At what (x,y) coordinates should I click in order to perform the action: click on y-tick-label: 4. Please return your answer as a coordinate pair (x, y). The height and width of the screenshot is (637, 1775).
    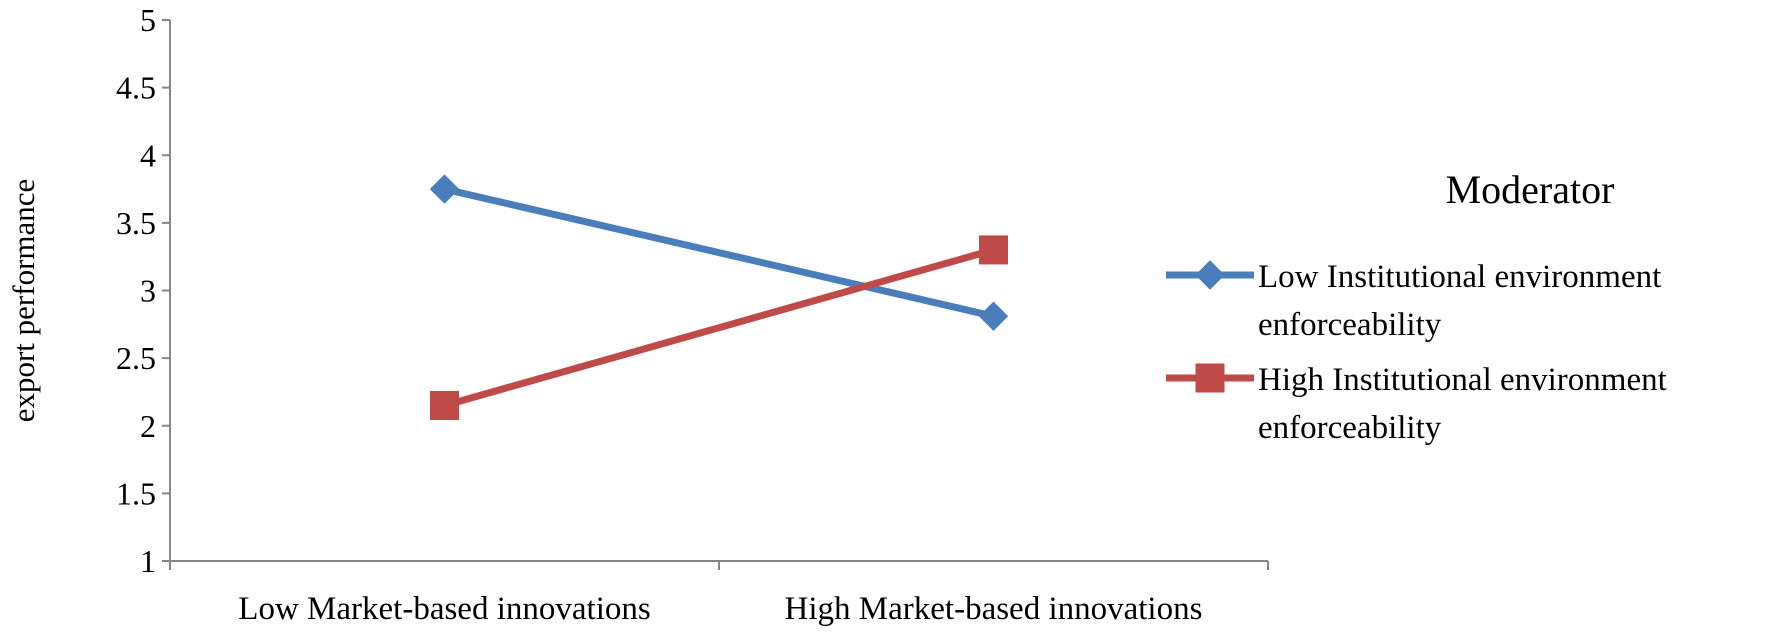
    Looking at the image, I should click on (148, 155).